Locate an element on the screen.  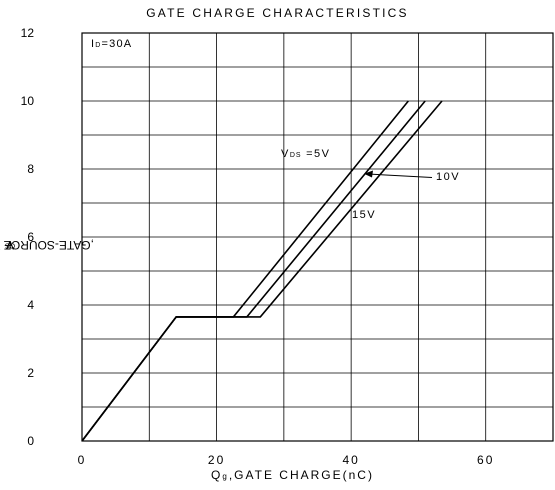
annotation-arrow-head is located at coordinates (368, 174).